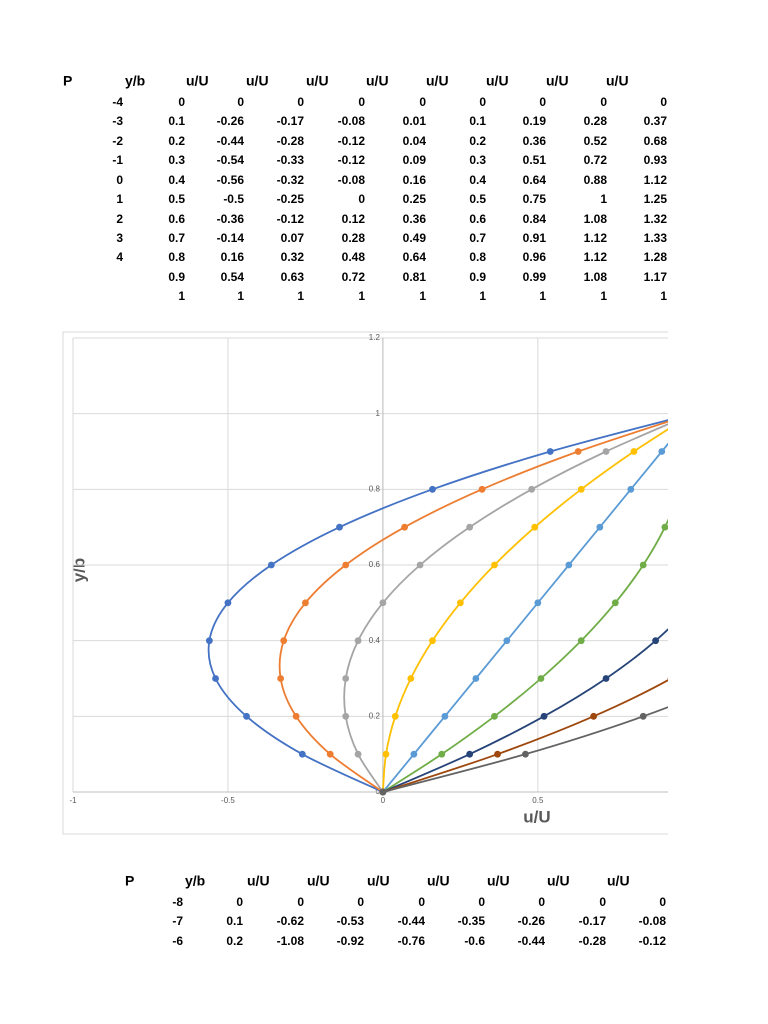 This screenshot has width=768, height=1024. Describe the element at coordinates (176, 277) in the screenshot. I see `cell: 0.9` at that location.